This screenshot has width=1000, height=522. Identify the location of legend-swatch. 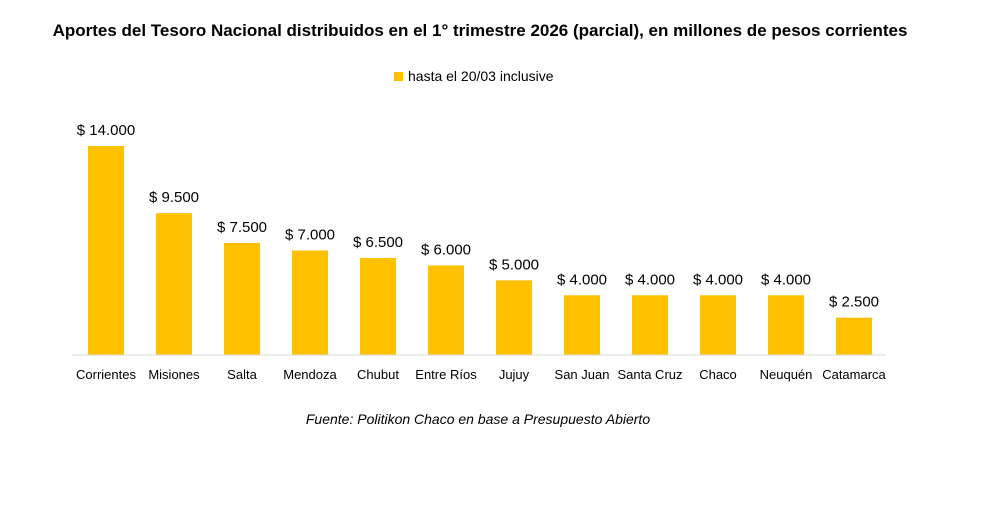
(398, 76).